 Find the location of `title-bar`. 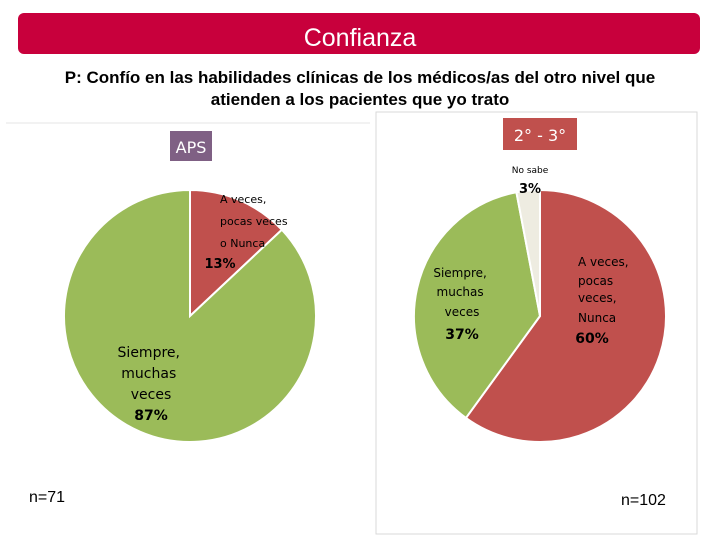

title-bar is located at coordinates (359, 33).